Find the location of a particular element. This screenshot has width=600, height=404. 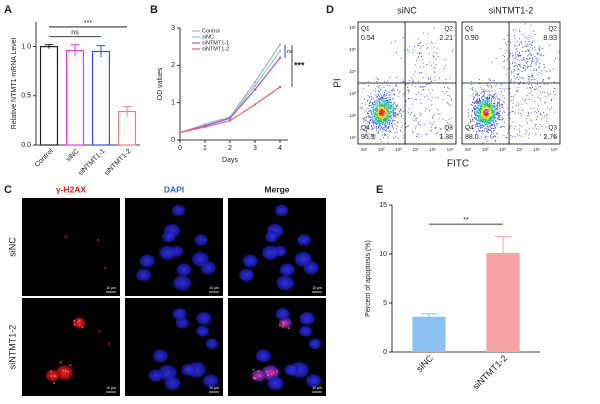

quadrant-value: 88.0 is located at coordinates (472, 137).